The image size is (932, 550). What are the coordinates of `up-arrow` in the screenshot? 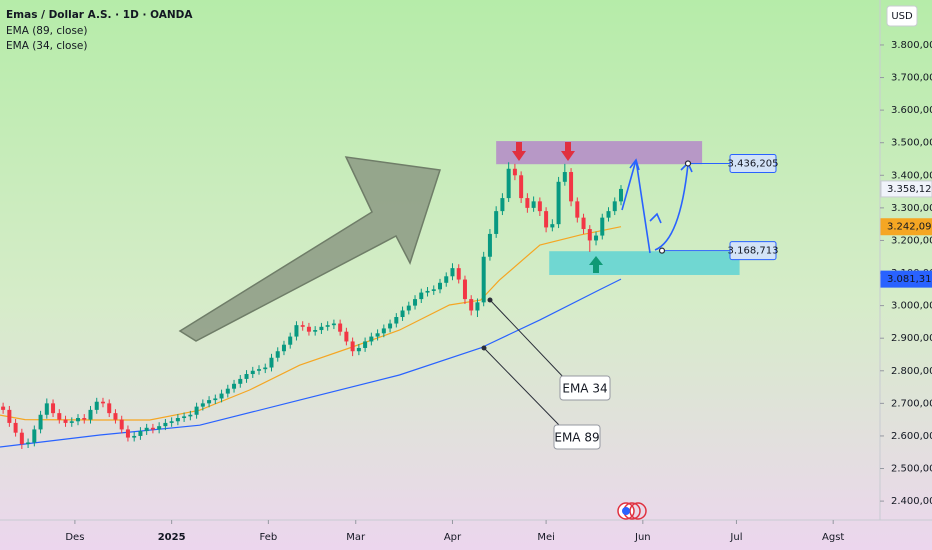 It's located at (596, 264).